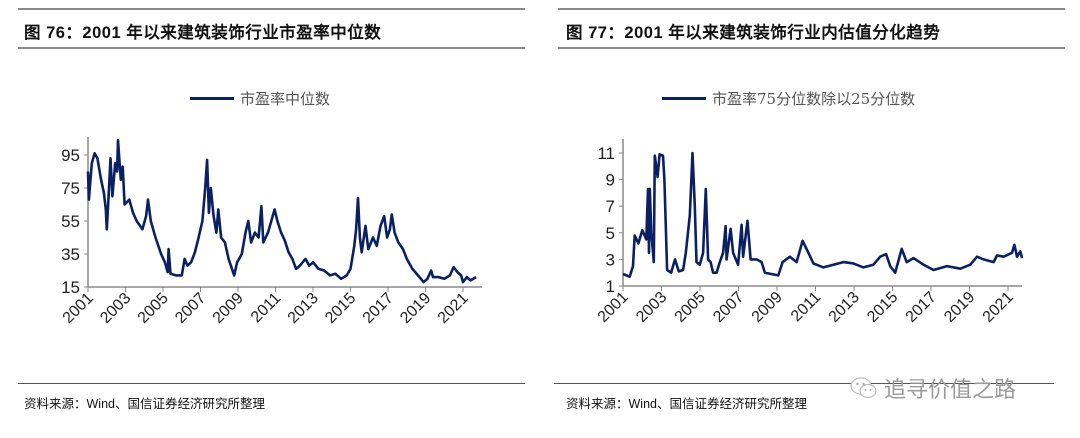  I want to click on y-tick-label: 5, so click(610, 233).